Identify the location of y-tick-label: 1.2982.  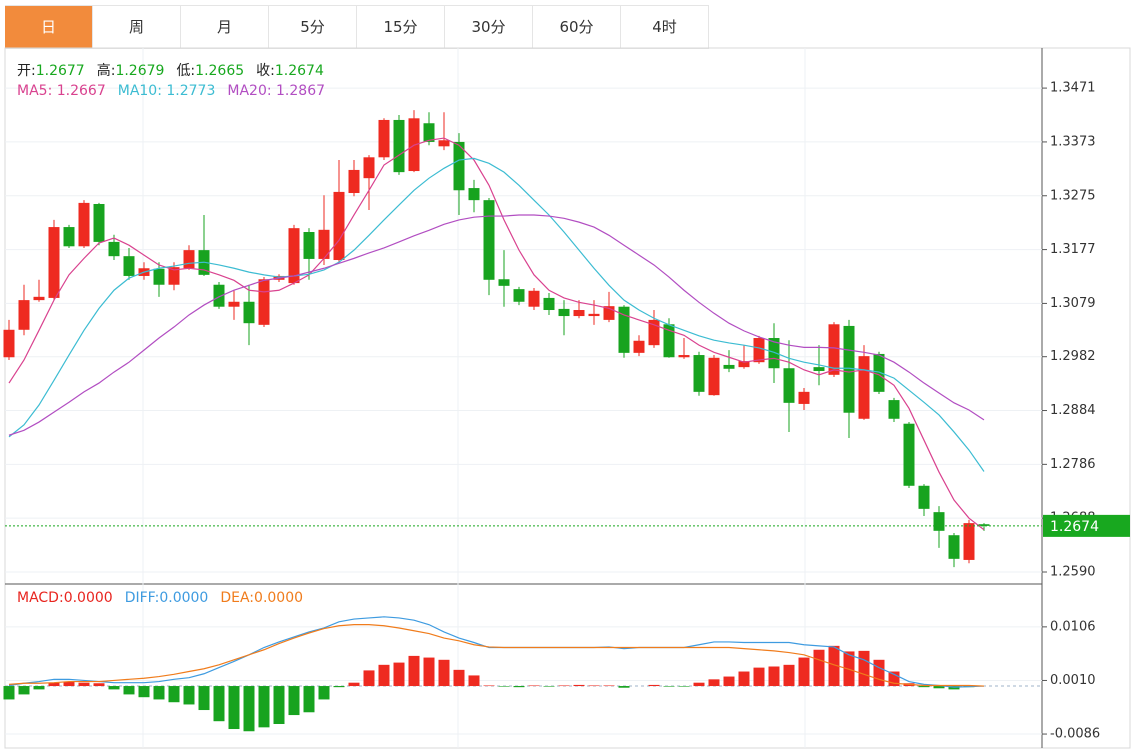
(1073, 356).